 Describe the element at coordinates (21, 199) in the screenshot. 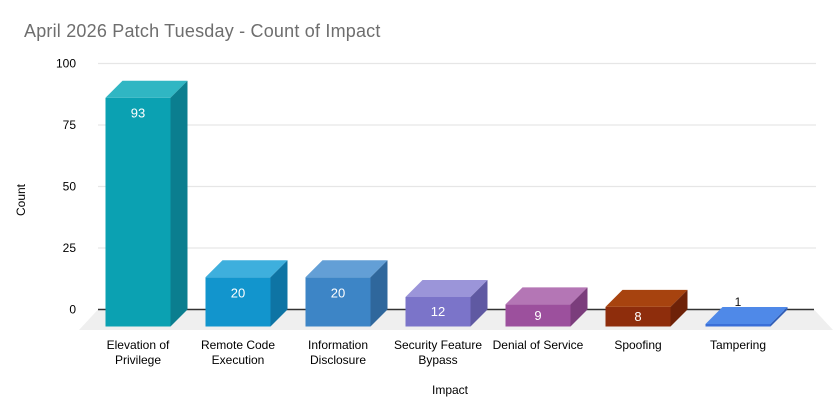

I see `y-axis-title: Count` at that location.